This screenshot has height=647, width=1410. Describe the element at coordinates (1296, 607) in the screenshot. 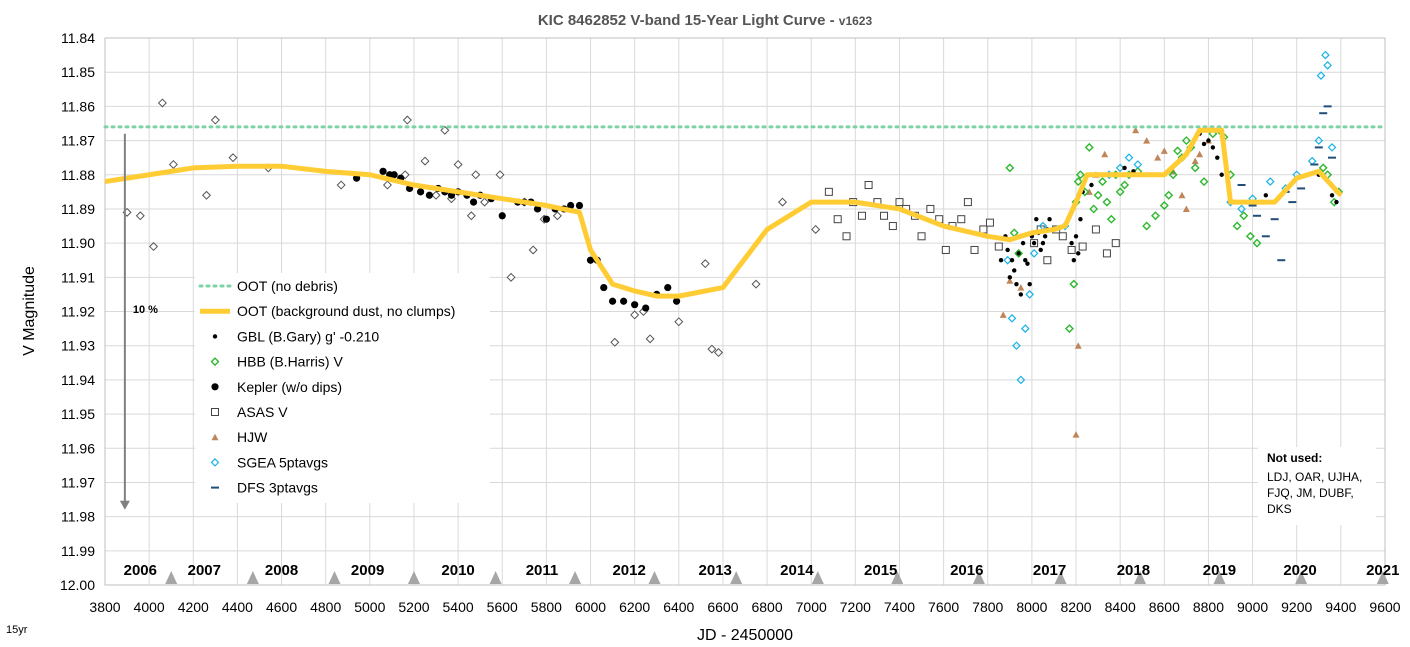

I see `x-tick-label: 9200` at that location.